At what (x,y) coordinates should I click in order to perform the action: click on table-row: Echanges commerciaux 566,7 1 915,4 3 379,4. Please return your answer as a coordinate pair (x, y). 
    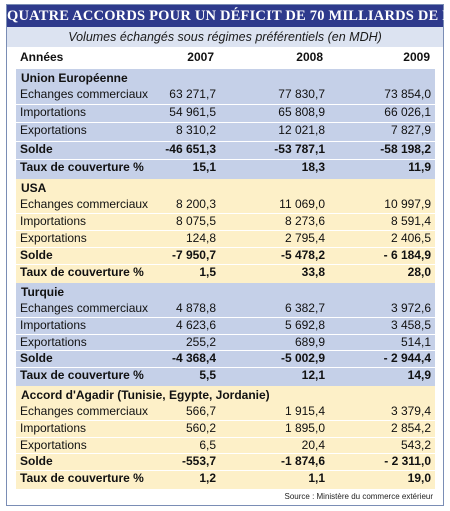
    Looking at the image, I should click on (225, 411).